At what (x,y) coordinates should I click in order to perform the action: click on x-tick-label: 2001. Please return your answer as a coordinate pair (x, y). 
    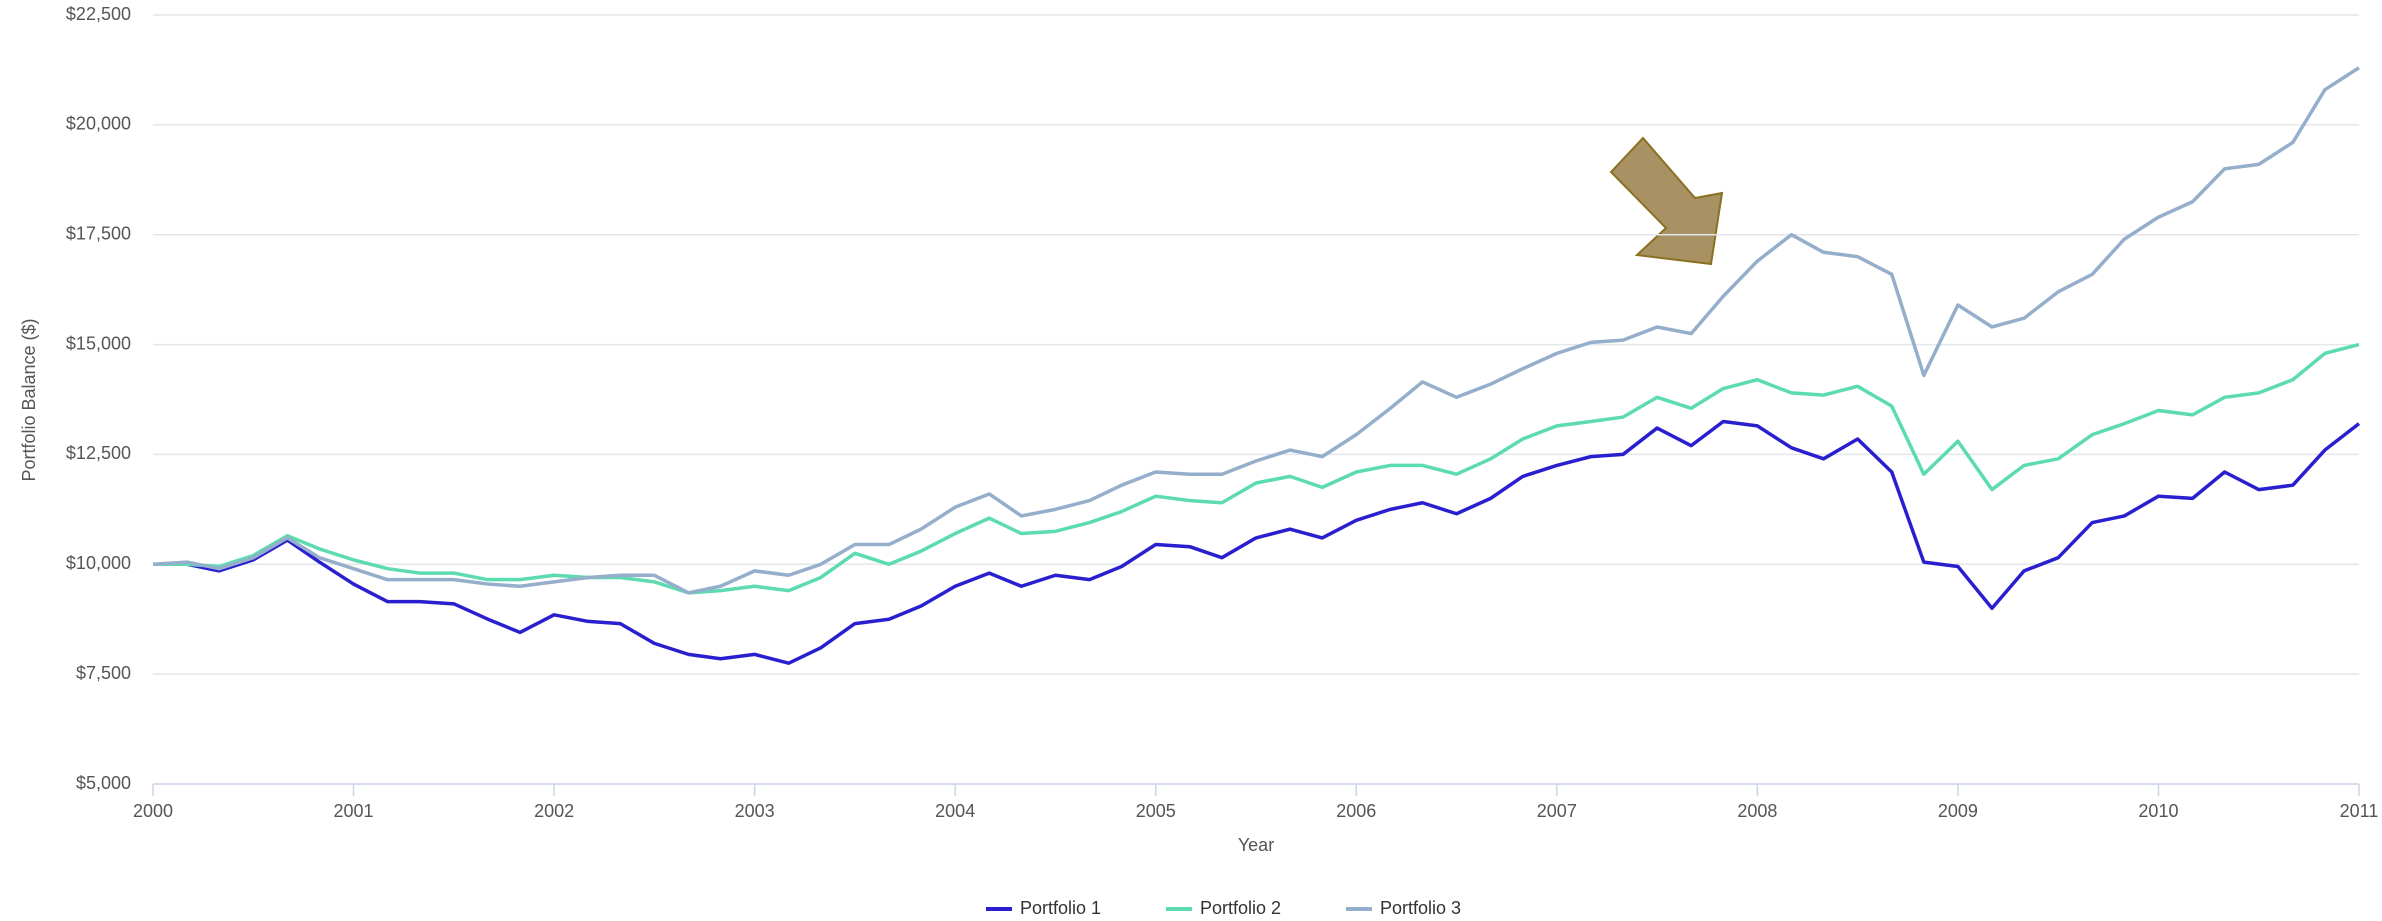
    Looking at the image, I should click on (354, 811).